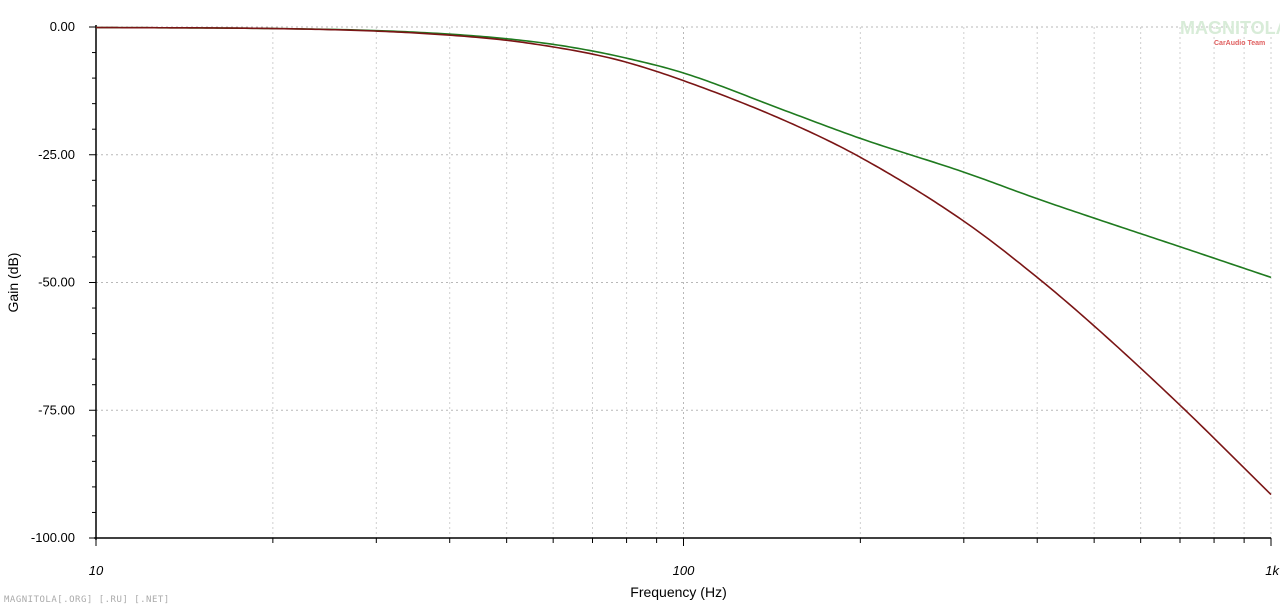 The width and height of the screenshot is (1280, 610). What do you see at coordinates (678, 592) in the screenshot?
I see `x-axis-label: Frequency (Hz)` at bounding box center [678, 592].